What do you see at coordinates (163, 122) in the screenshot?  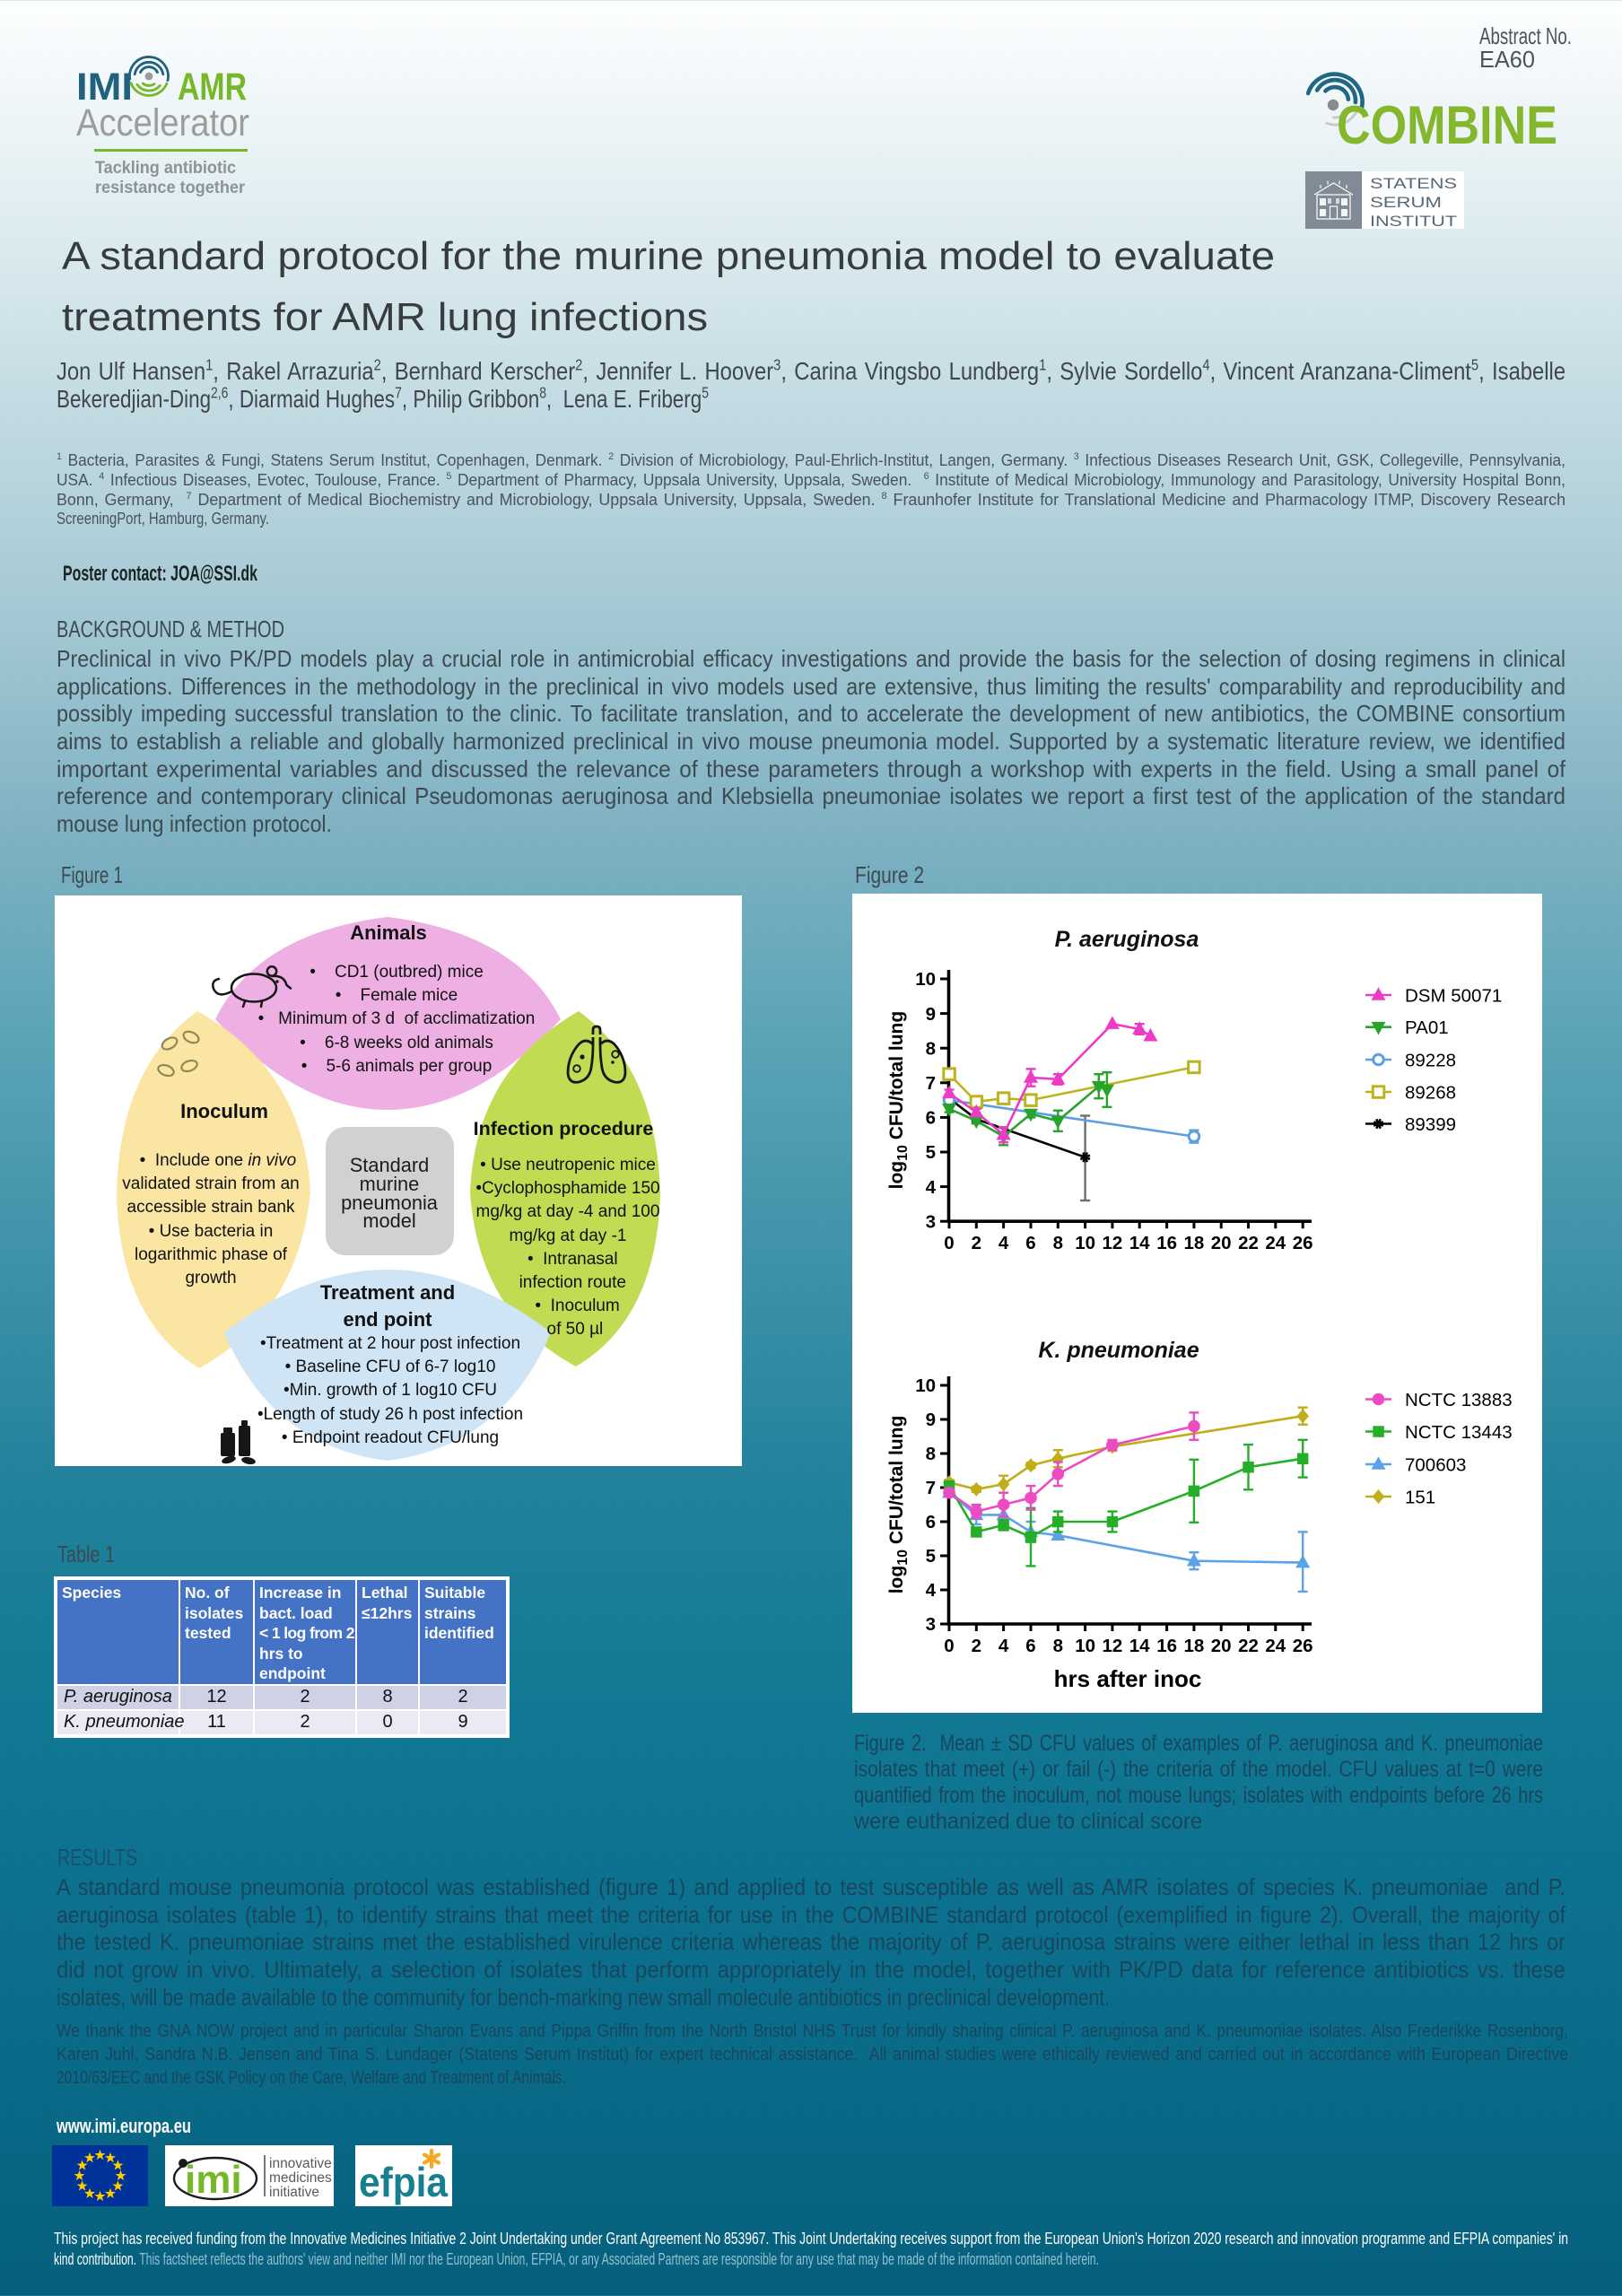 I see `svg-text: Accelerator` at bounding box center [163, 122].